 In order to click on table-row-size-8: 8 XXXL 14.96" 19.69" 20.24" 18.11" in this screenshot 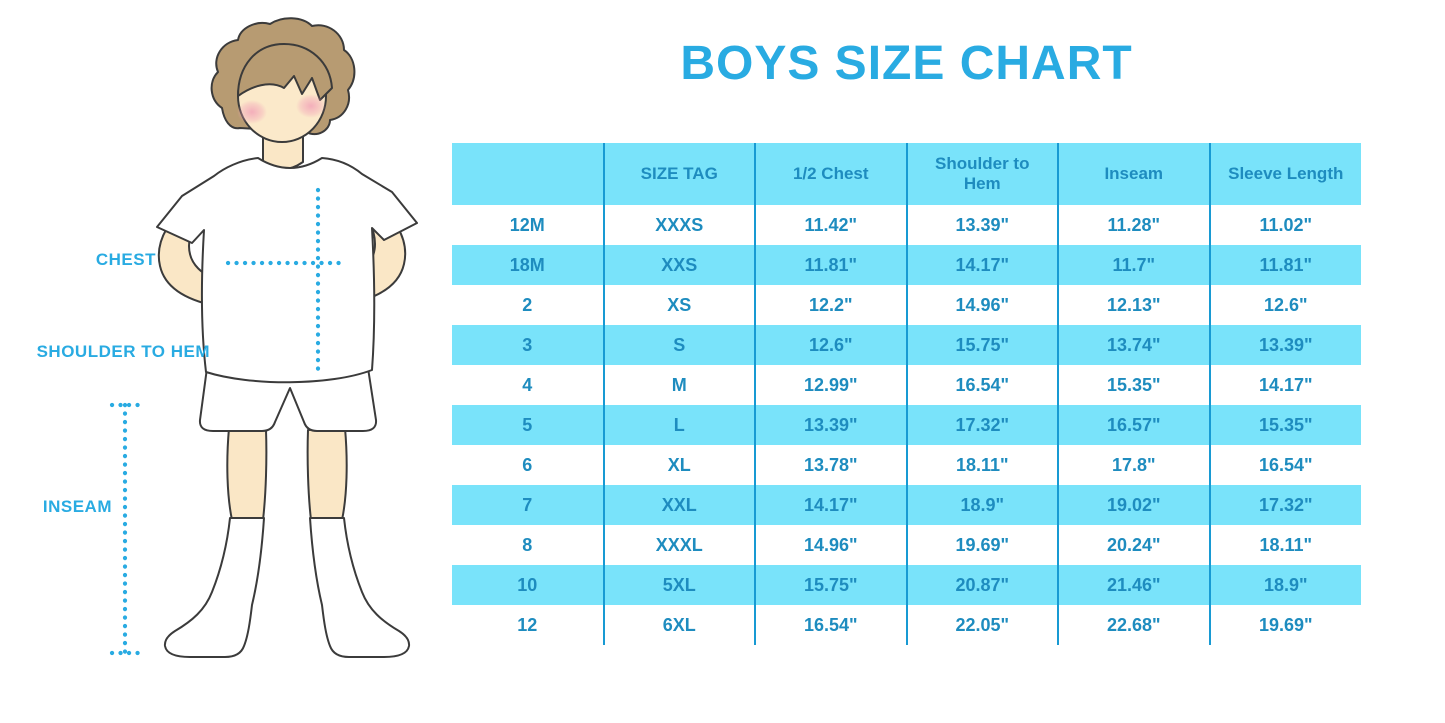, I will do `click(906, 545)`.